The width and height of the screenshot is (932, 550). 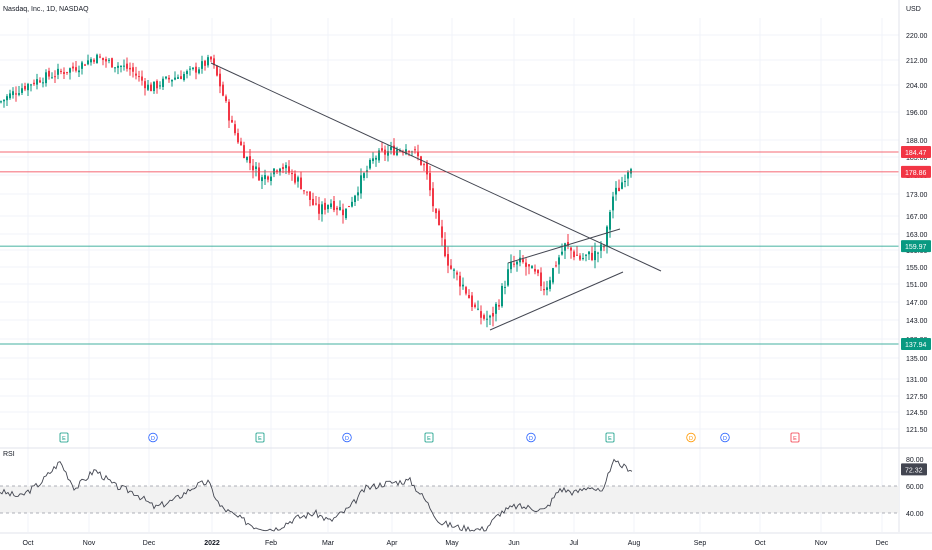 What do you see at coordinates (914, 470) in the screenshot?
I see `rsi-value-text: 72.32` at bounding box center [914, 470].